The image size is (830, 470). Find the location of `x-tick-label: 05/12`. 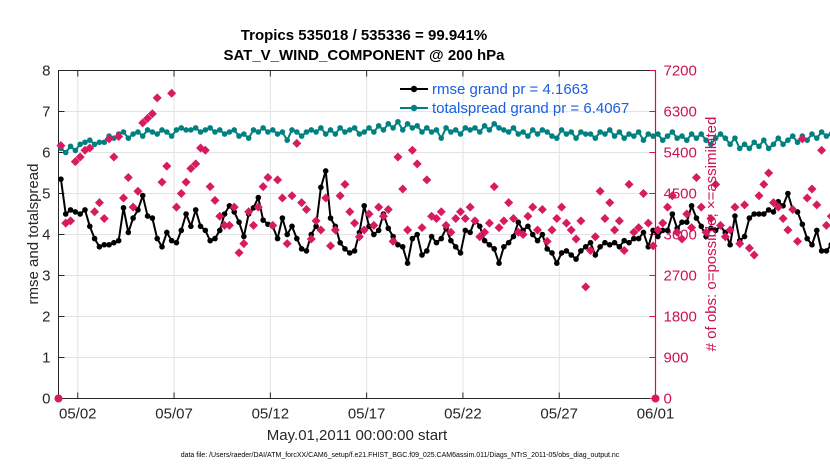

x-tick-label: 05/12 is located at coordinates (271, 414).